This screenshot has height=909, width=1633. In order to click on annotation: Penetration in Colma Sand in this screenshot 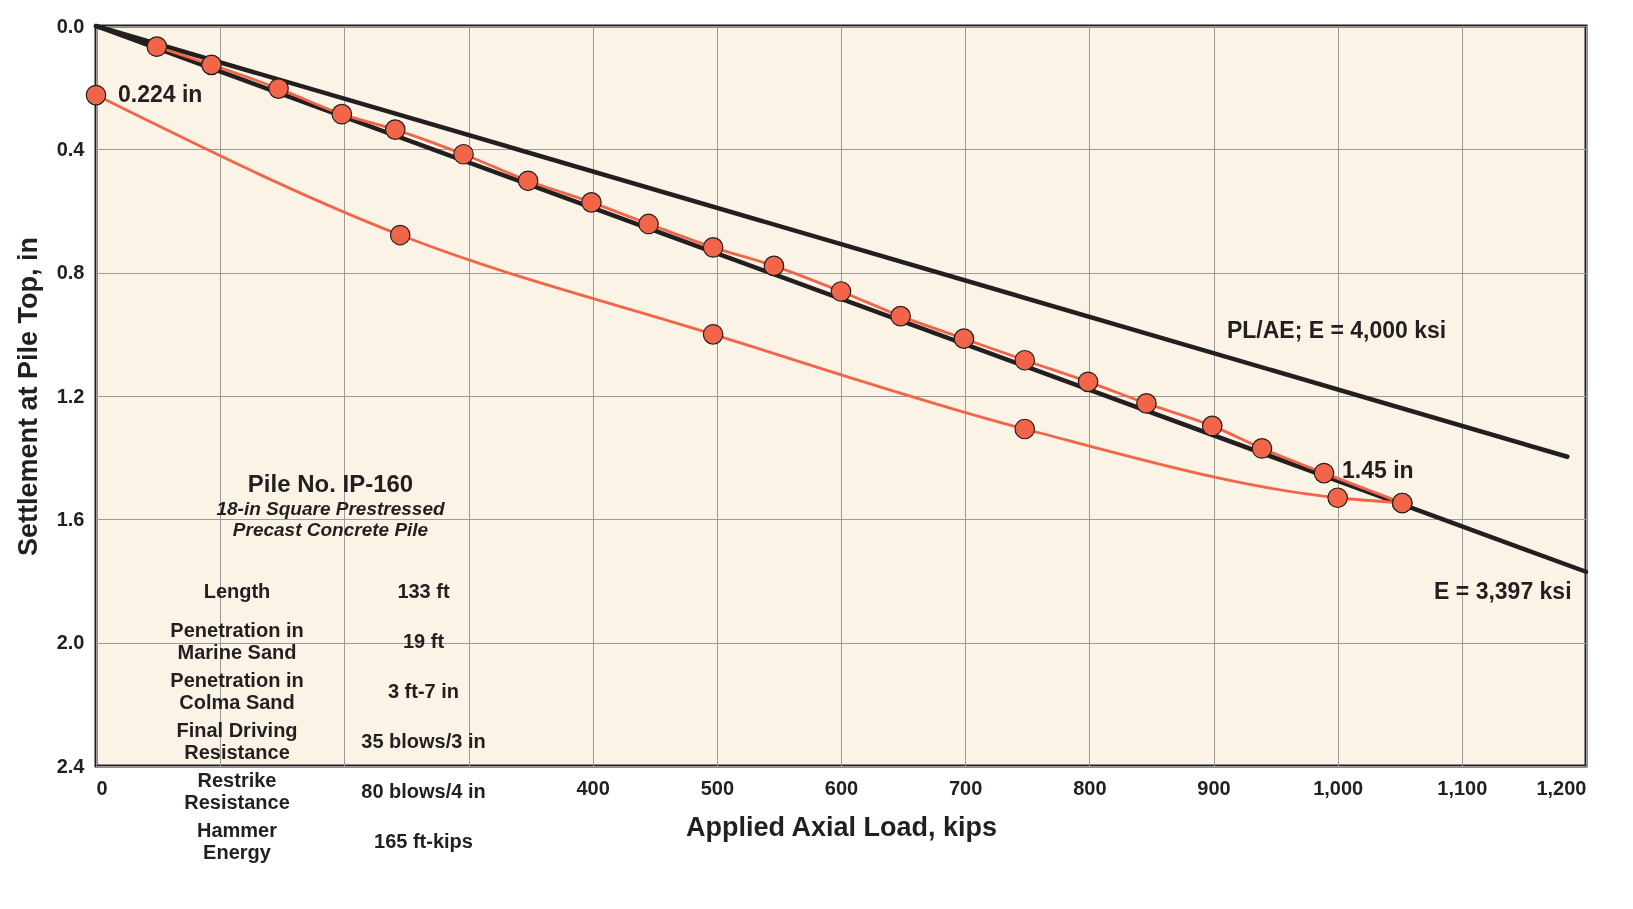, I will do `click(237, 691)`.